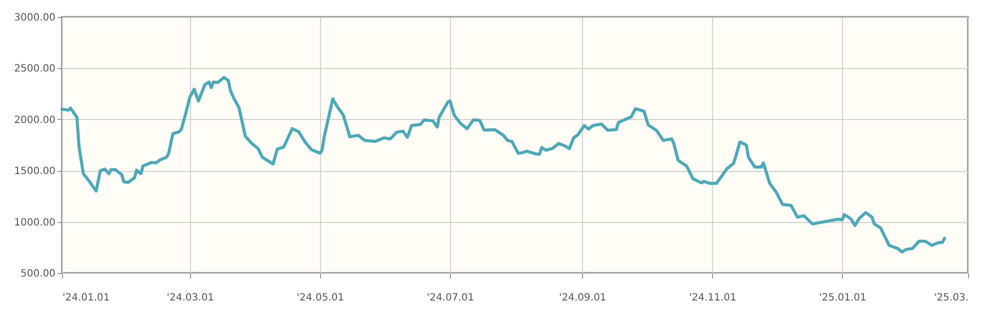 This screenshot has width=991, height=323. What do you see at coordinates (842, 298) in the screenshot?
I see `x-tick-label: '25.01.01` at bounding box center [842, 298].